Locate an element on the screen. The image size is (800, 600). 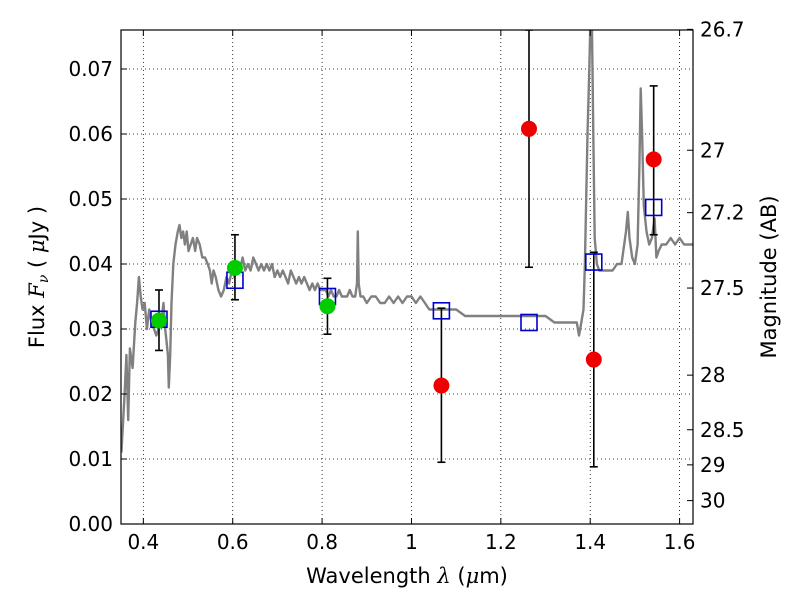
x-tick-label: 0.8 is located at coordinates (322, 542).